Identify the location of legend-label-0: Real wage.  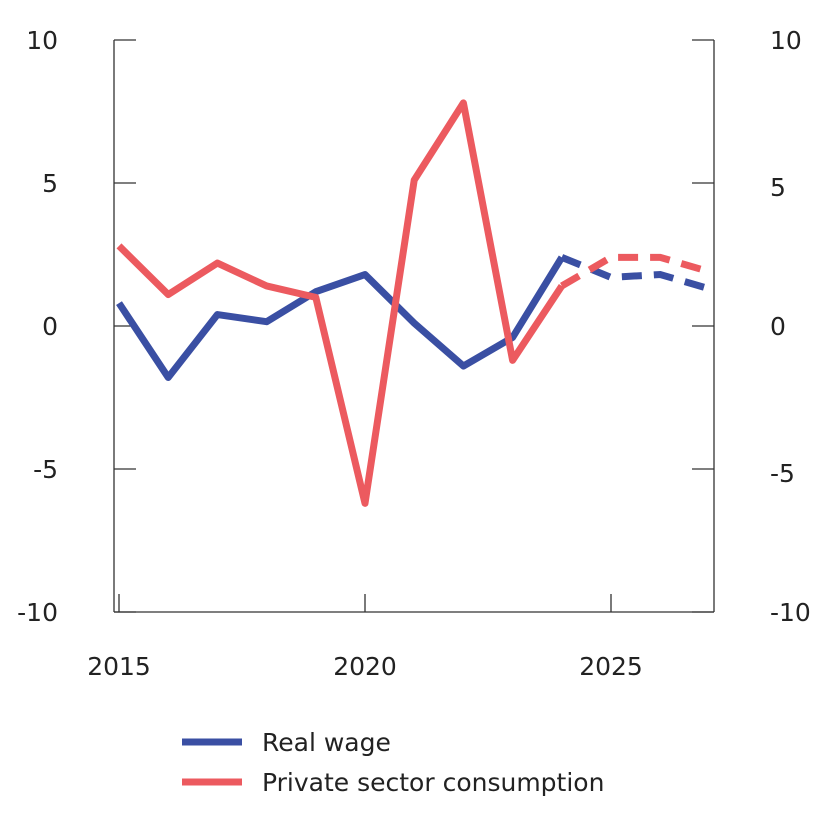
(326, 742).